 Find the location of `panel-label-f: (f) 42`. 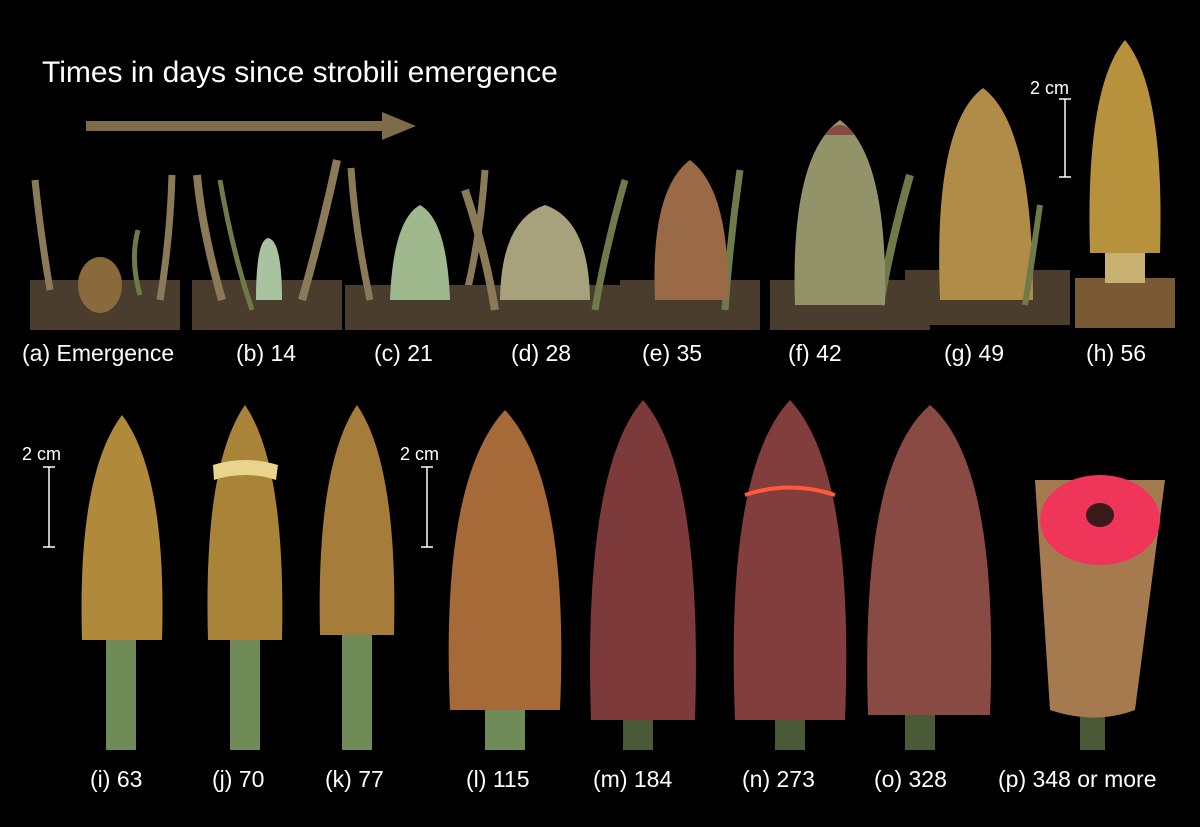

panel-label-f: (f) 42 is located at coordinates (815, 353).